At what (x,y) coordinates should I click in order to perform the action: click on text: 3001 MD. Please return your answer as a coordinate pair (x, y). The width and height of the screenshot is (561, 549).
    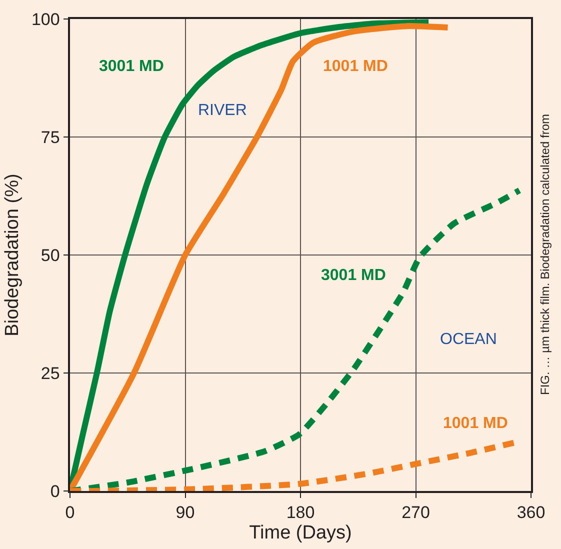
    Looking at the image, I should click on (131, 66).